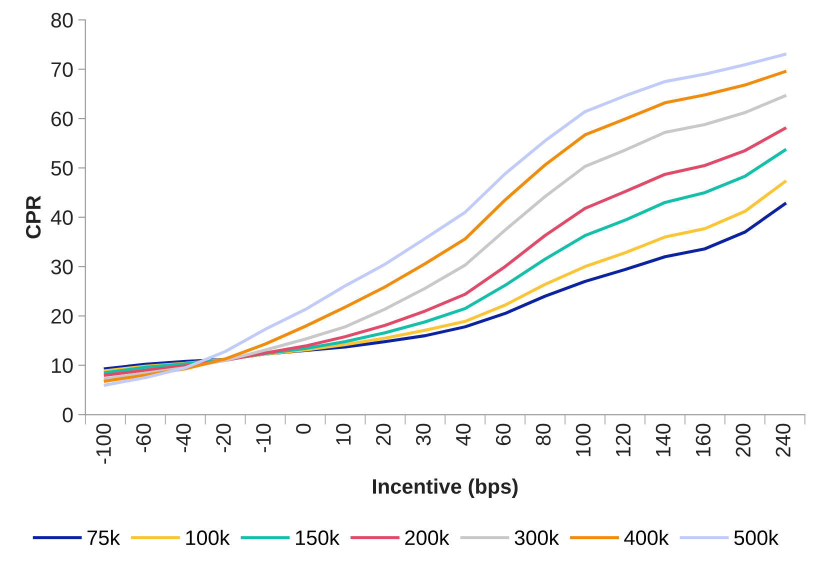 This screenshot has width=813, height=568. Describe the element at coordinates (663, 440) in the screenshot. I see `x-tick-label: 140` at that location.